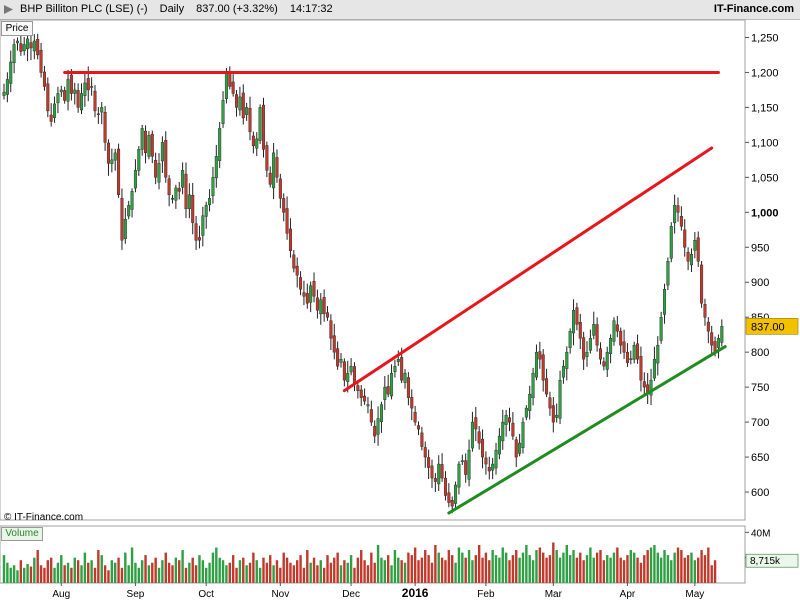 The image size is (800, 600). I want to click on price-tick-label: 600, so click(760, 493).